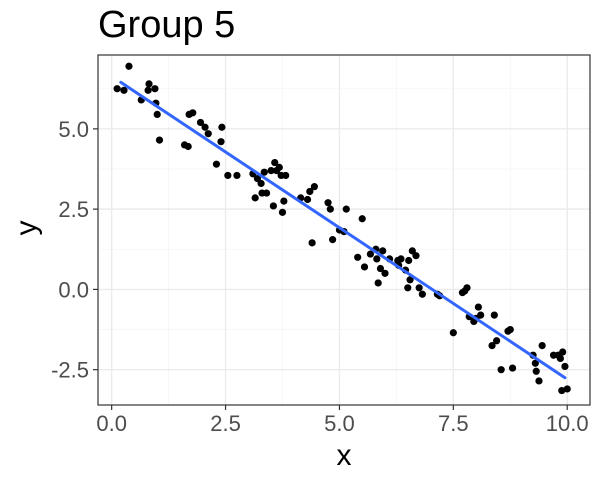 This screenshot has width=600, height=480. I want to click on x-axis-ticks: 0.0 2.5 5.0 7.5 10.0, so click(342, 420).